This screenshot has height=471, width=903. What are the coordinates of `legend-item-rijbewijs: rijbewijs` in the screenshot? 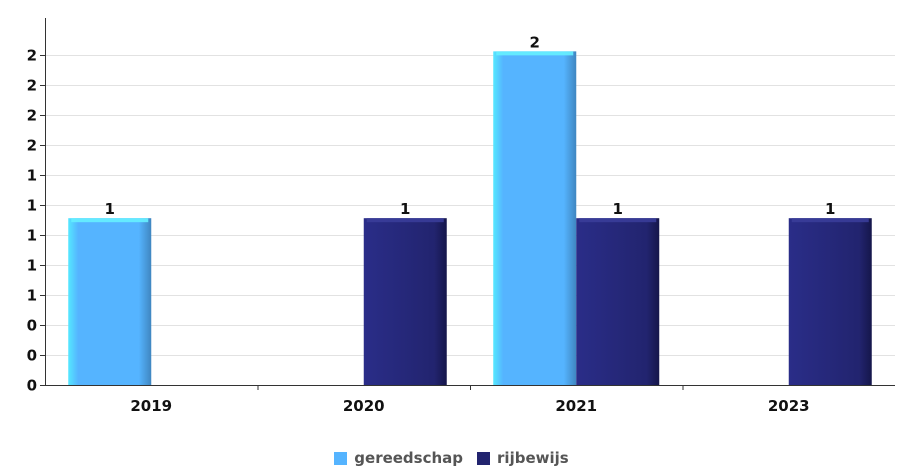 It's located at (523, 458).